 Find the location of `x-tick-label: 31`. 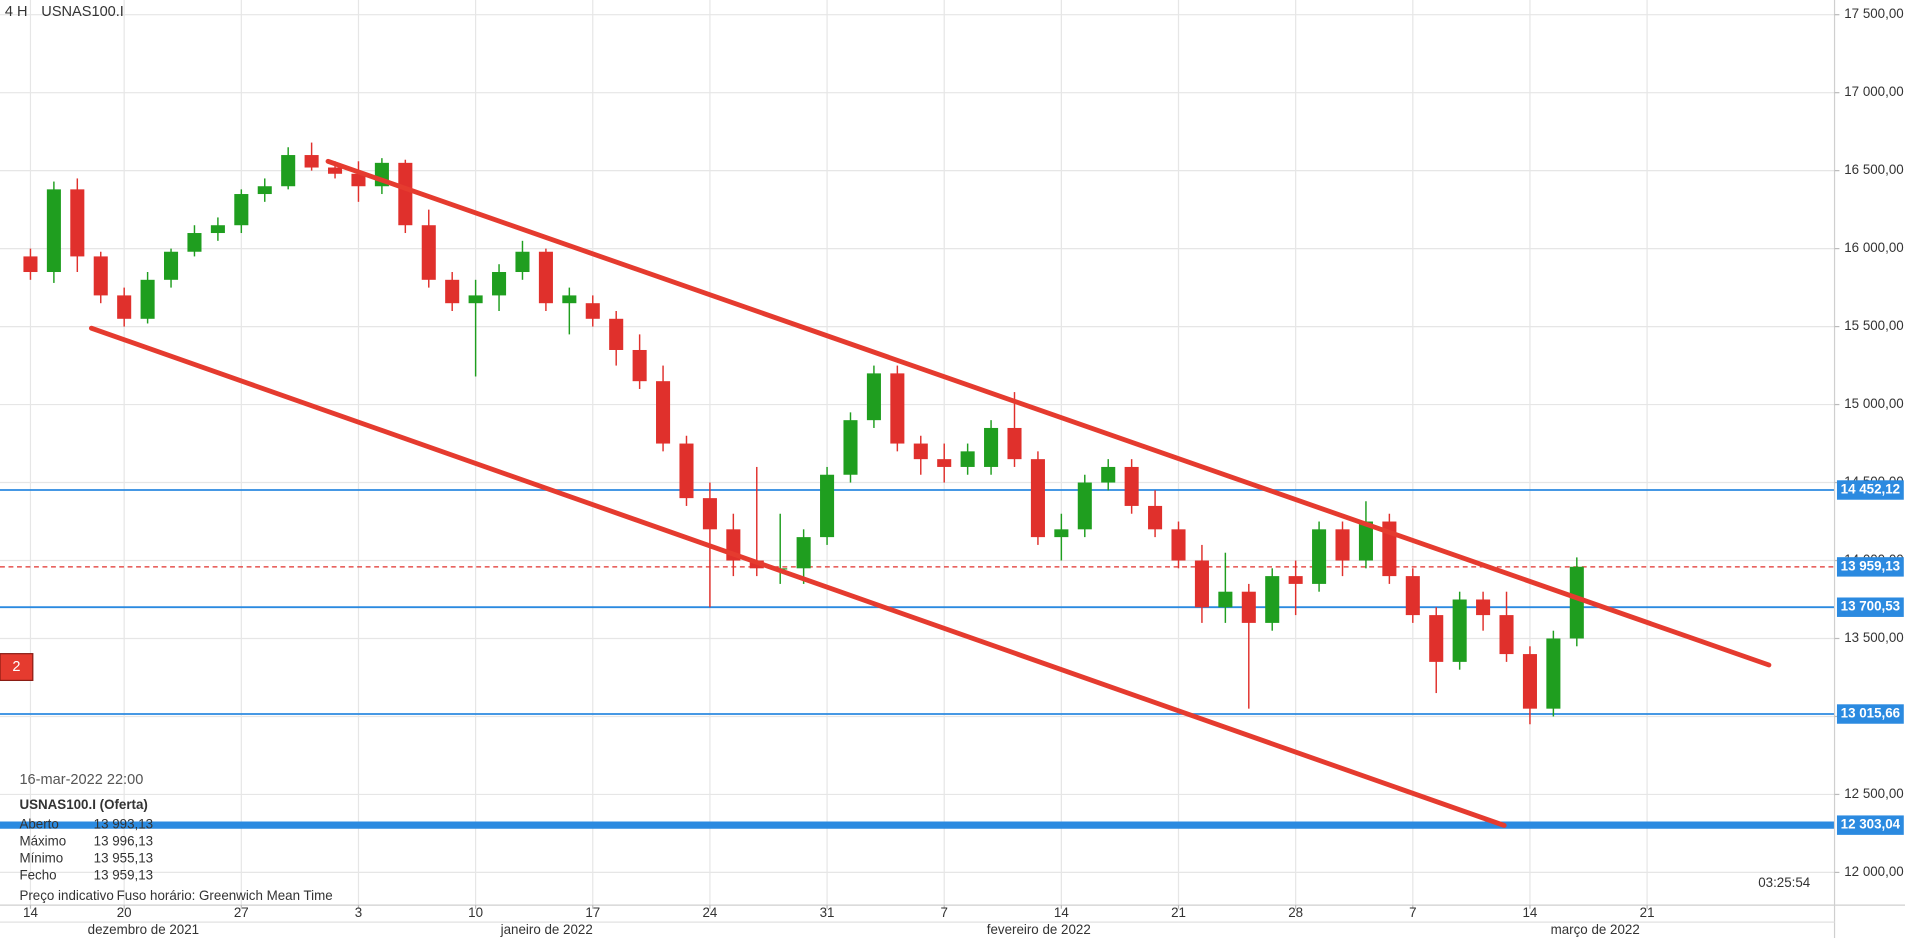

x-tick-label: 31 is located at coordinates (827, 912).